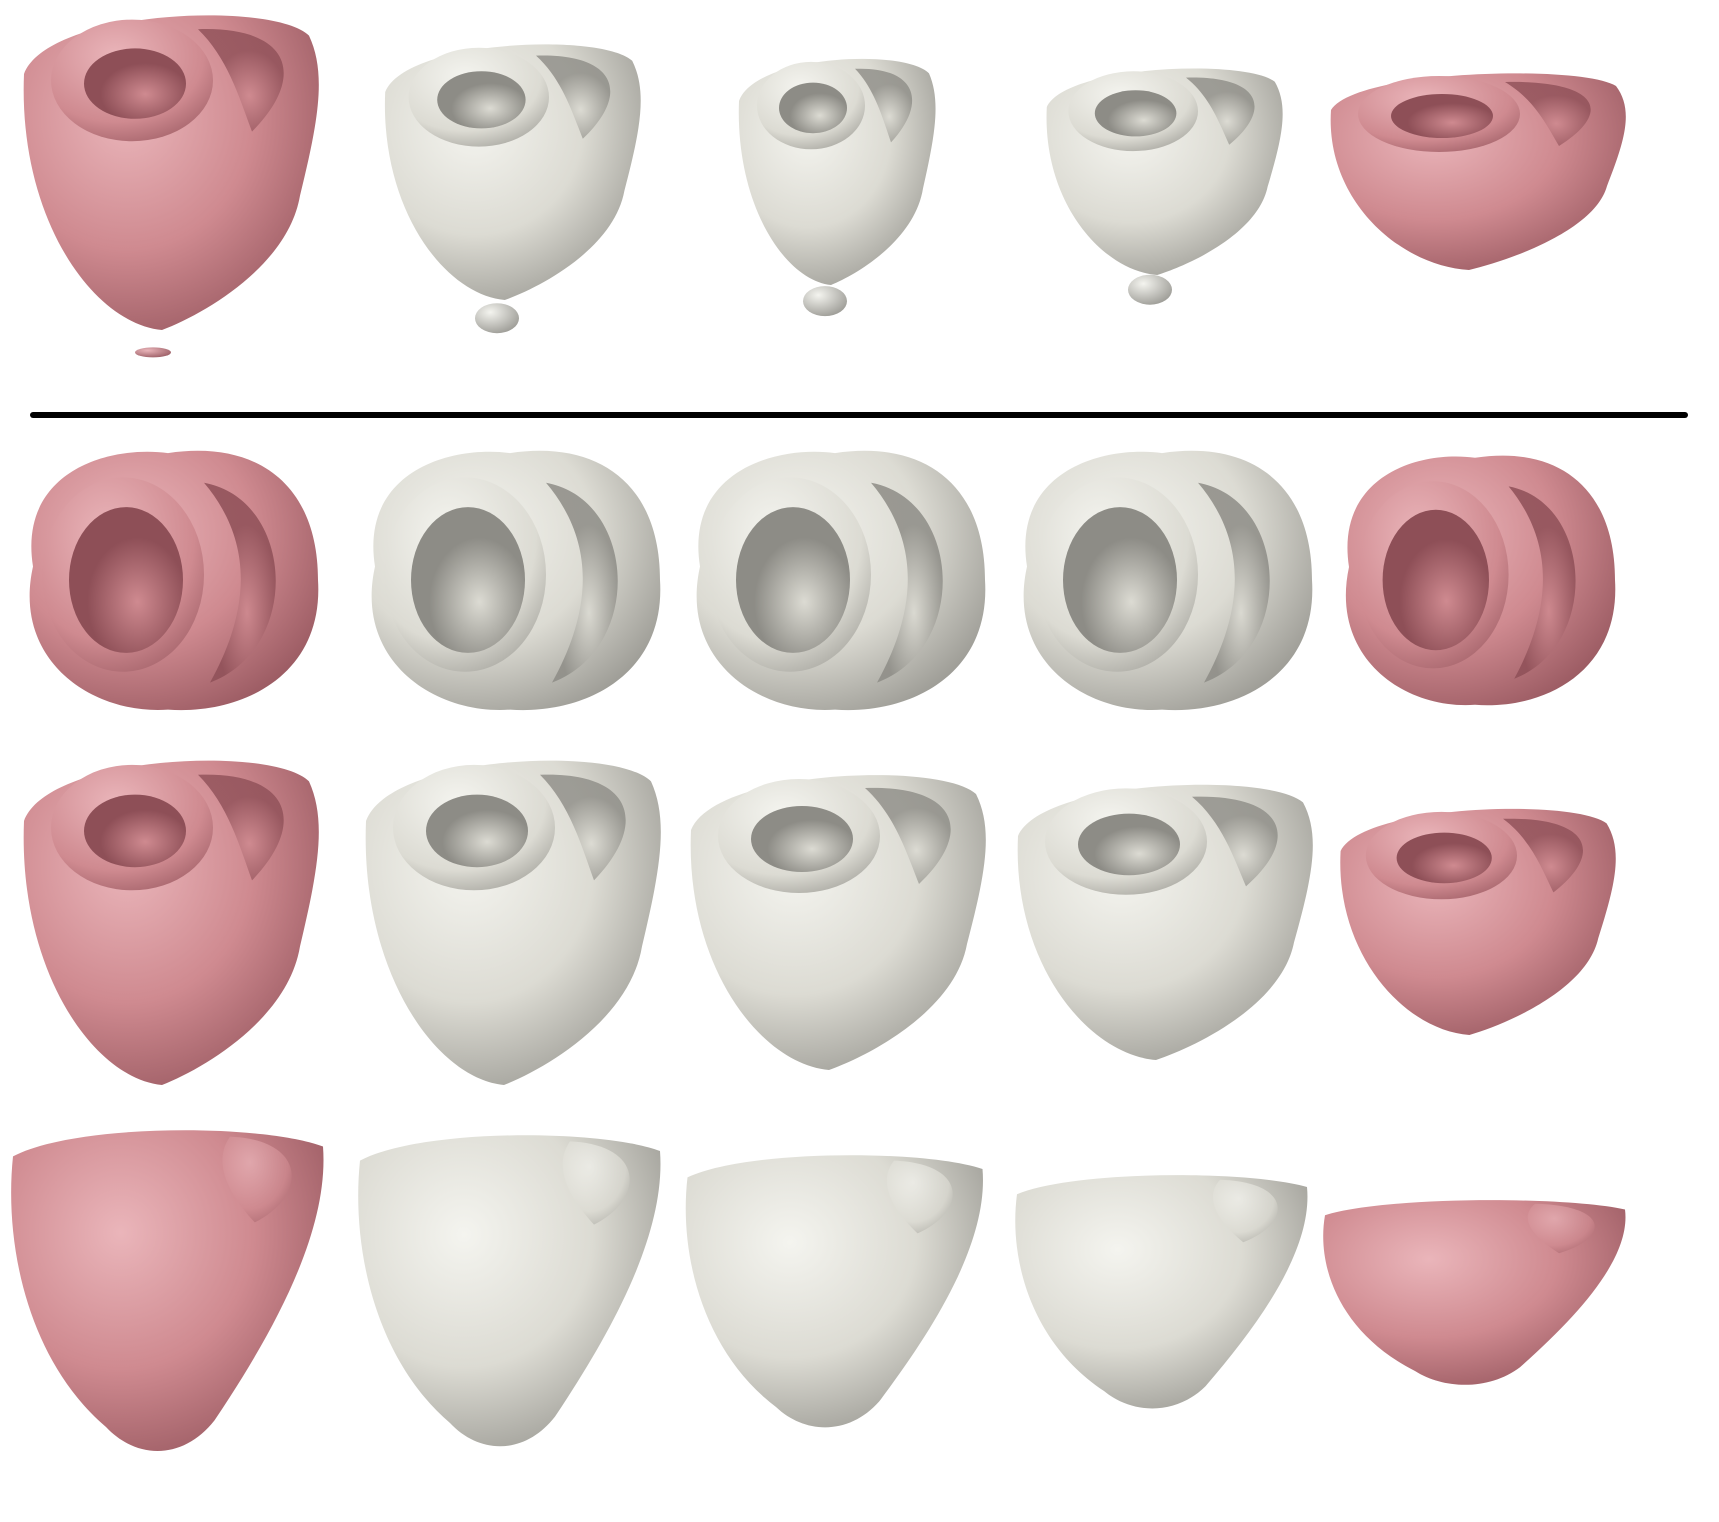 The width and height of the screenshot is (1719, 1522). Describe the element at coordinates (1478, 921) in the screenshot. I see `heart-shape-r3-c5-endpoint` at that location.